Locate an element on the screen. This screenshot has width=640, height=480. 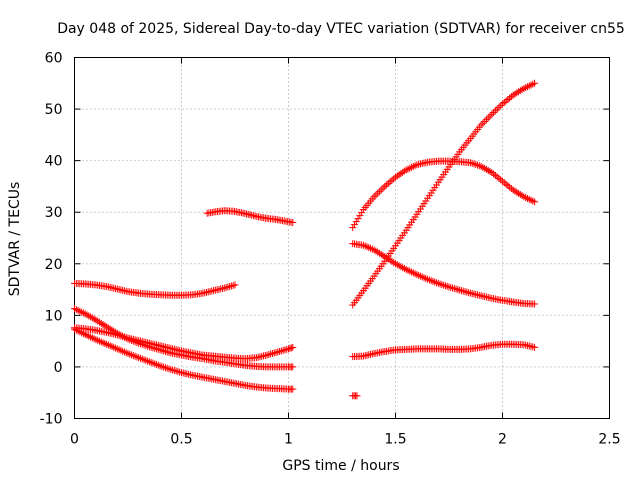
y-tick-label: 60 is located at coordinates (54, 59).